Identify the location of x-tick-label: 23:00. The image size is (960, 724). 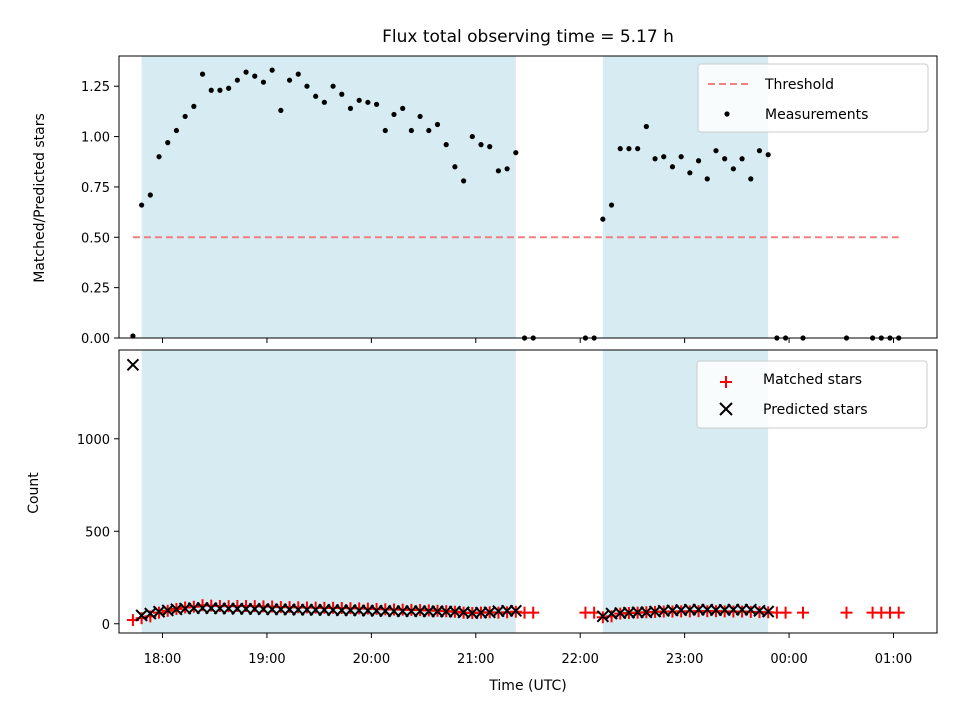
(684, 659).